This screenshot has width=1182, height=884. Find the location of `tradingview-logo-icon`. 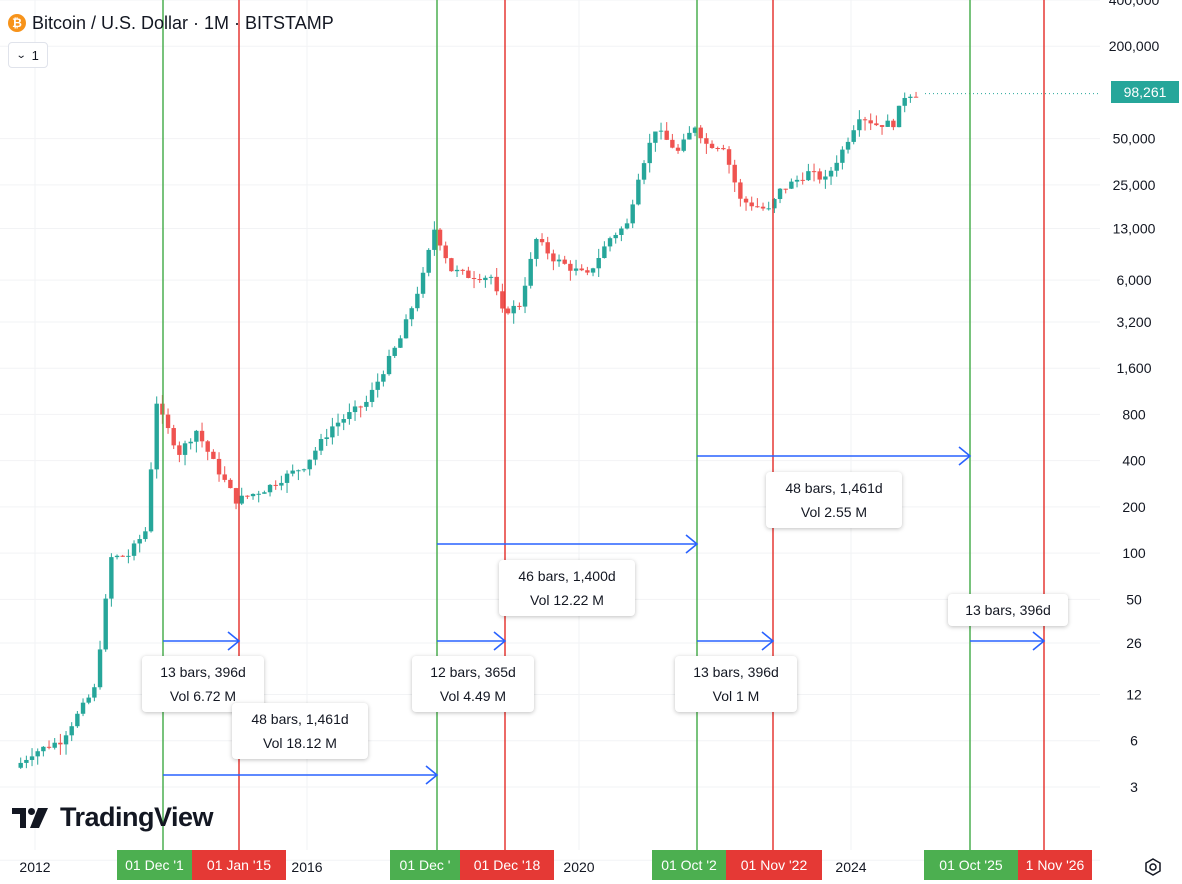

tradingview-logo-icon is located at coordinates (30, 817).